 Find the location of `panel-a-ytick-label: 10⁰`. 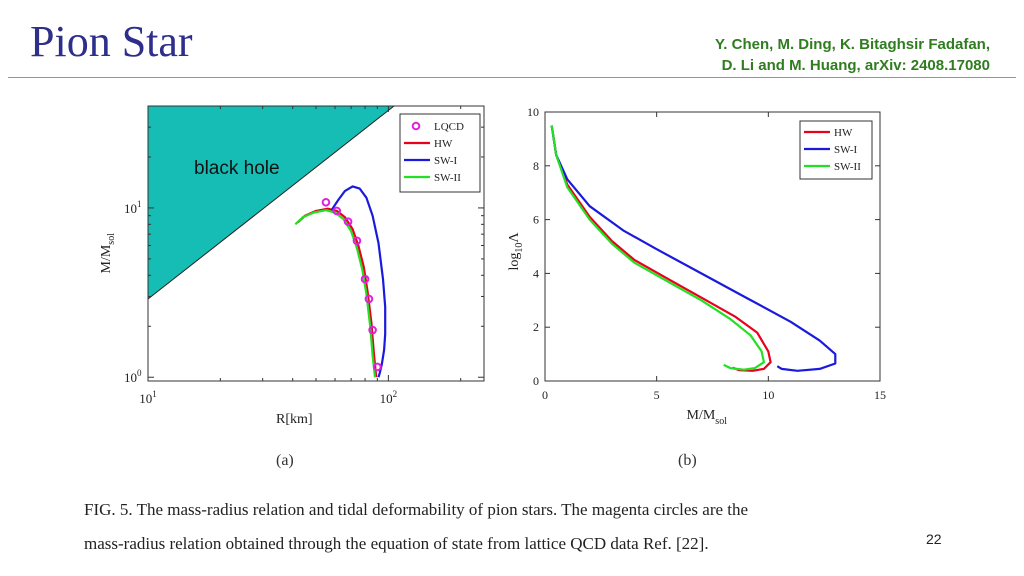

panel-a-ytick-label: 10⁰ is located at coordinates (133, 376).